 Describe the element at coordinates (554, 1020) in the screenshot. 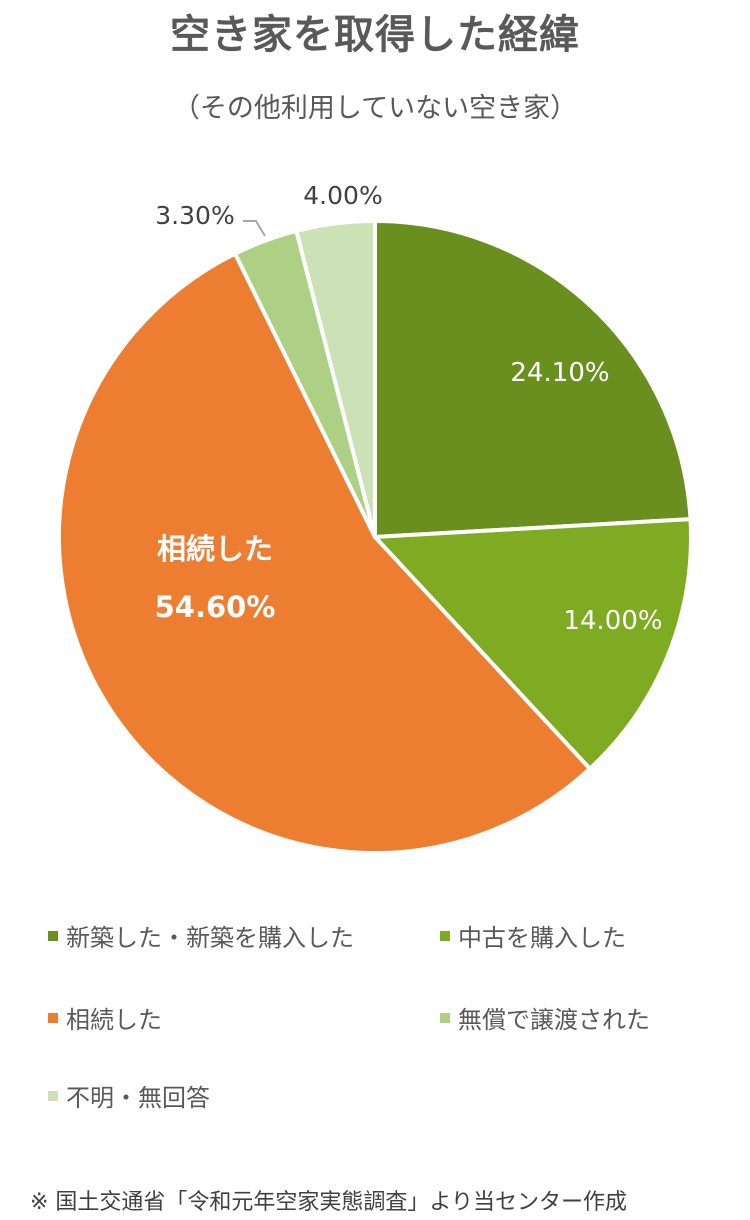

I see `legend-label: 無償で譲渡された` at that location.